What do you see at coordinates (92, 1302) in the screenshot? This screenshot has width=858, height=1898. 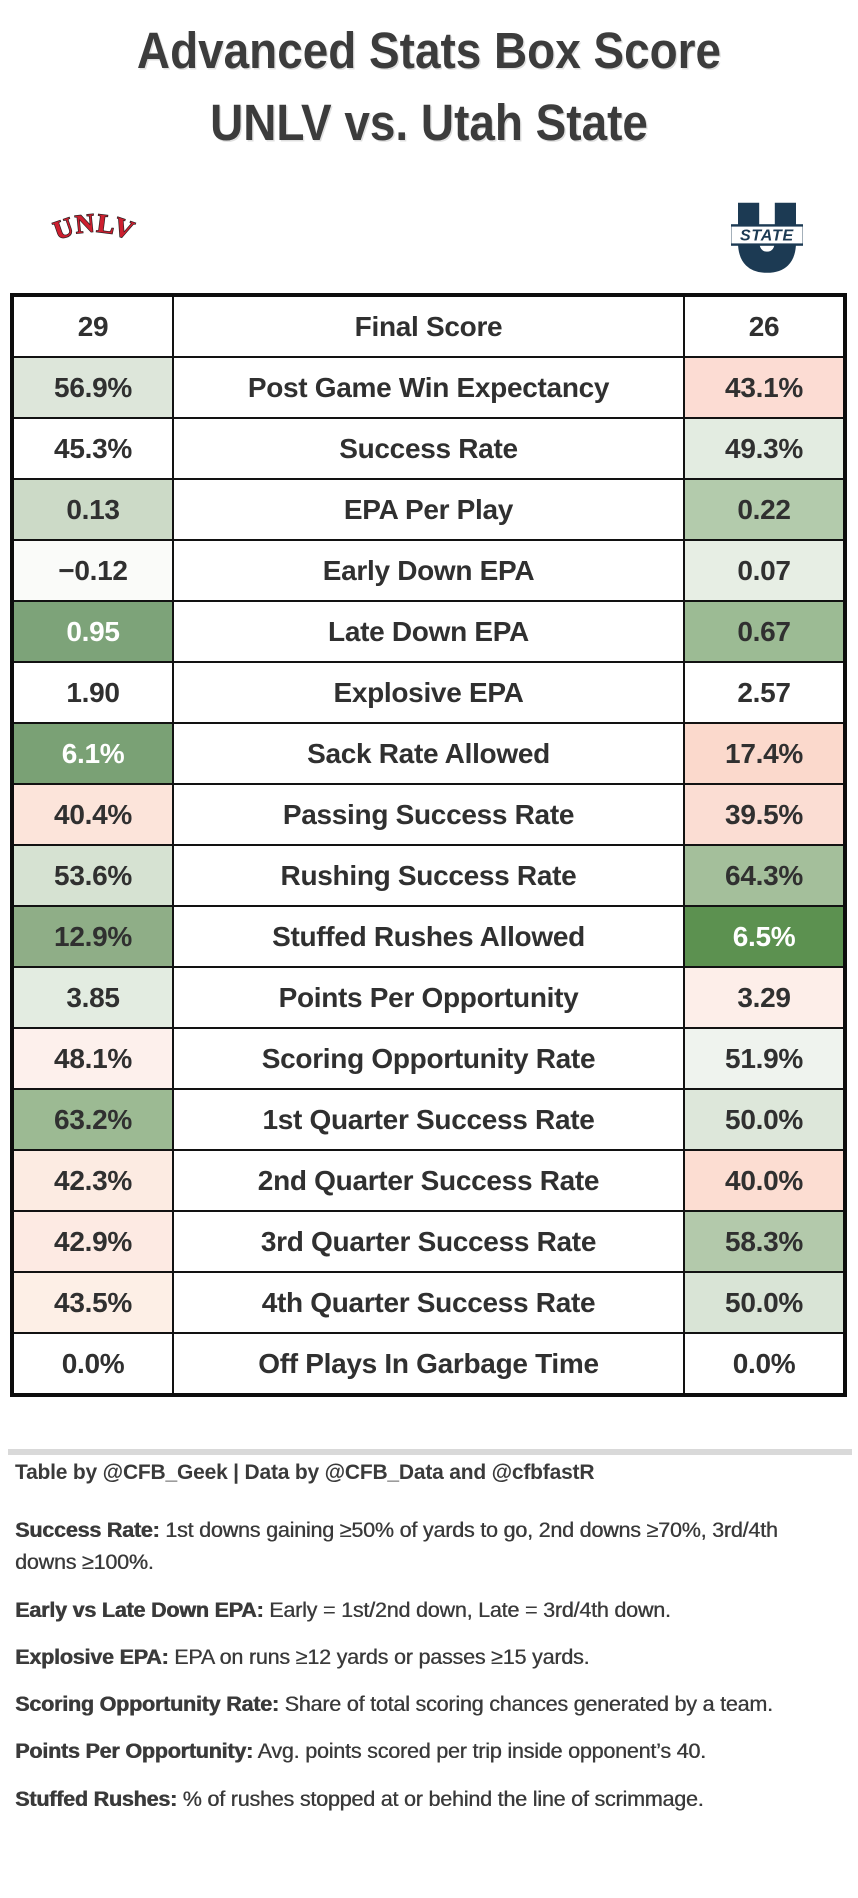 I see `unlv-value-cell: 43.5%` at bounding box center [92, 1302].